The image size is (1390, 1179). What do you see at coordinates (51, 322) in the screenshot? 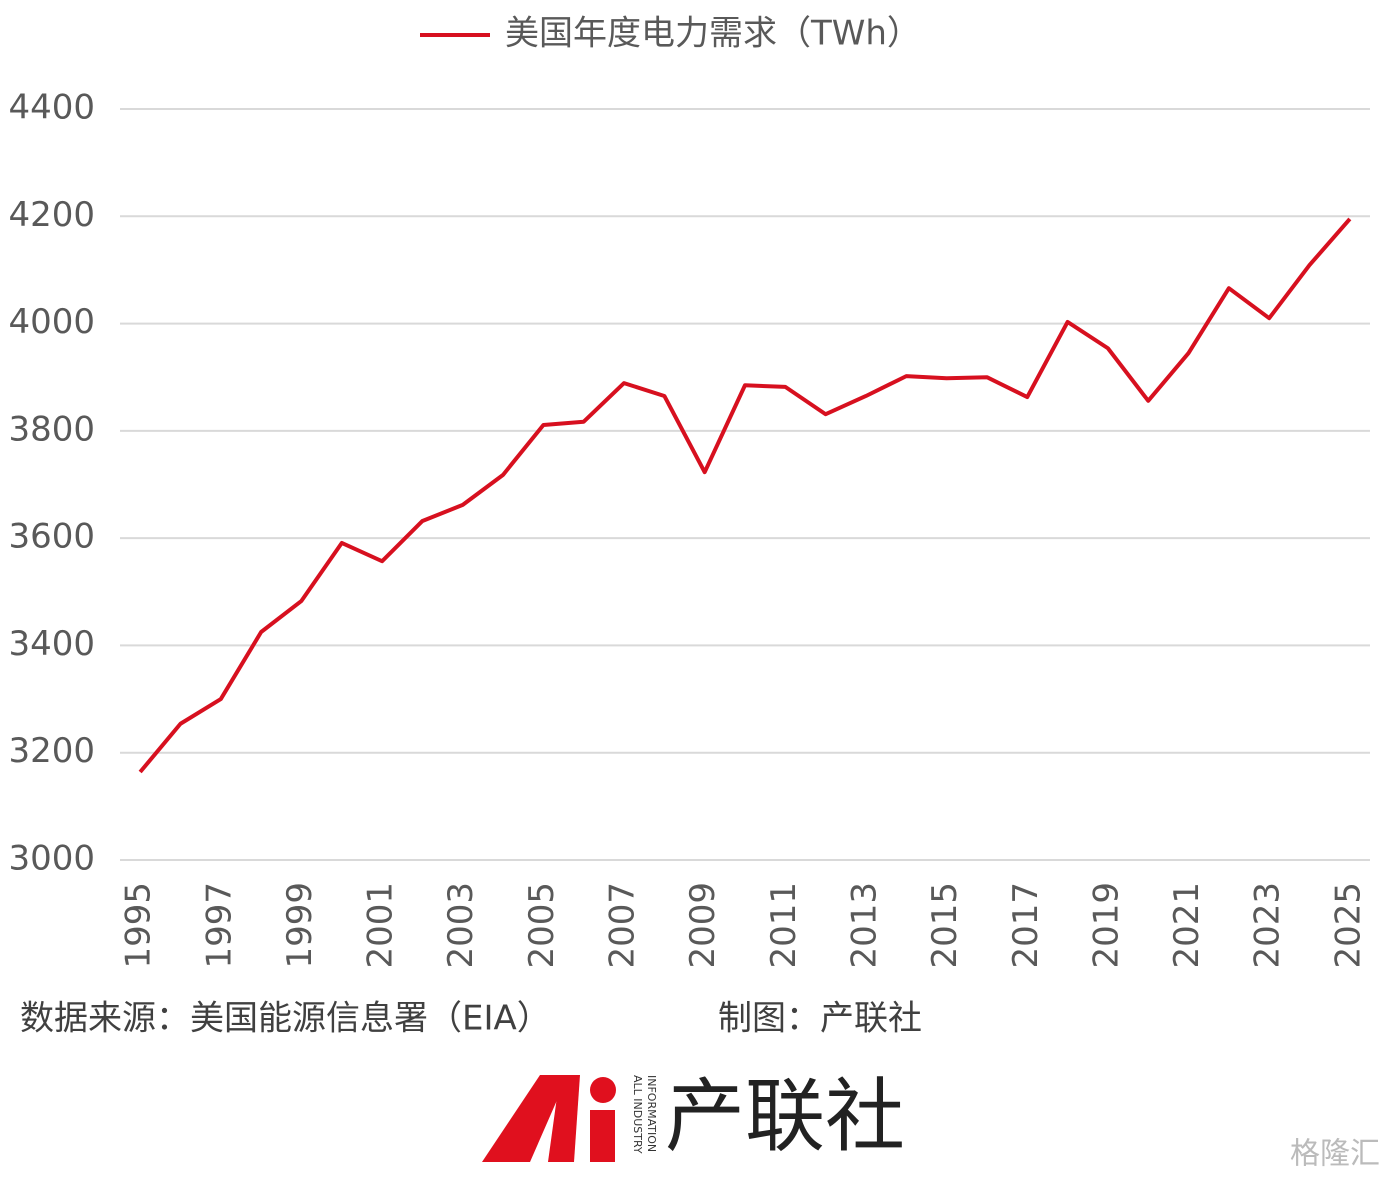
I see `y-tick-label: 4000` at bounding box center [51, 322].